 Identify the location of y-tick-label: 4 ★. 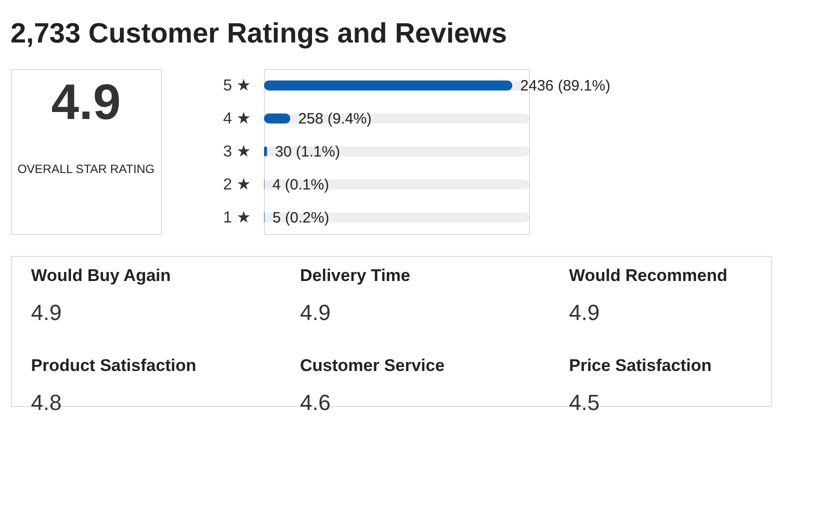
(236, 119).